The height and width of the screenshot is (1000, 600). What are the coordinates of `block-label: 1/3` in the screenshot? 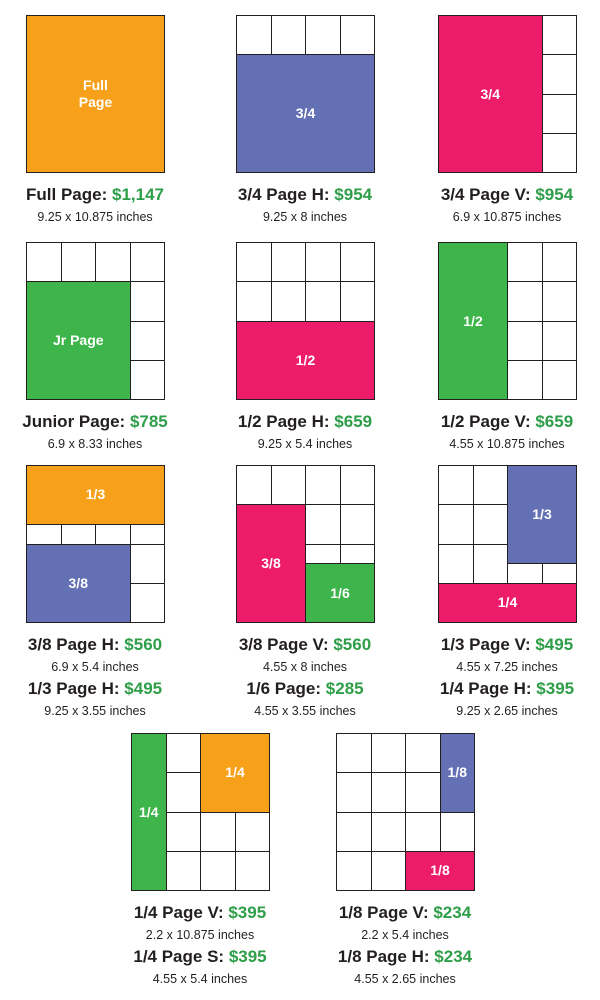 It's located at (95, 494).